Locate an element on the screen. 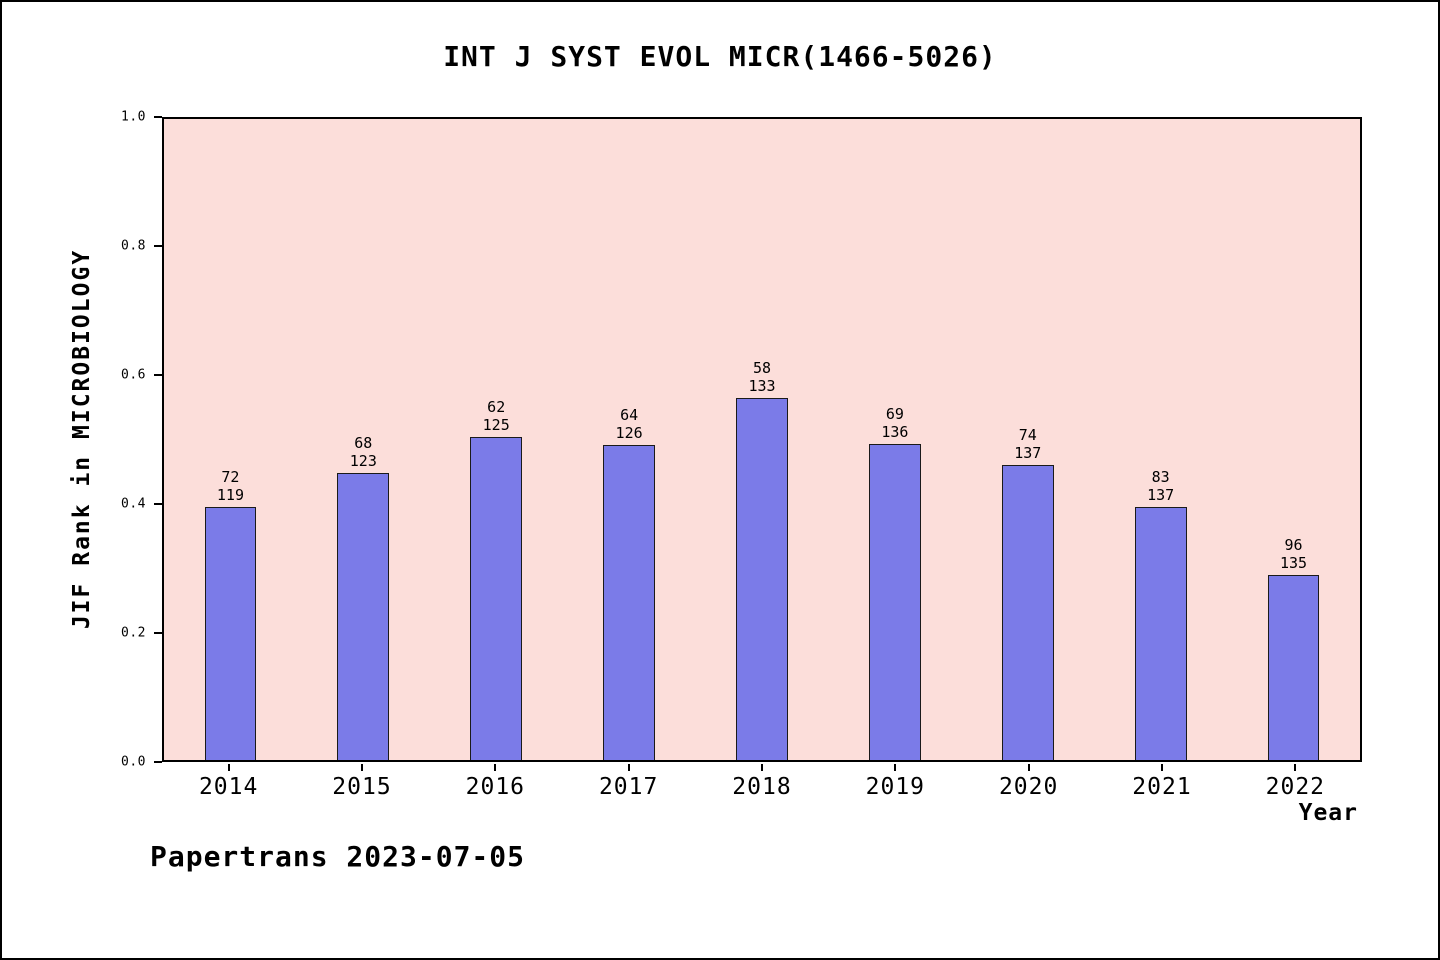 The width and height of the screenshot is (1440, 960). bar-slot-2016: 62 125 is located at coordinates (496, 439).